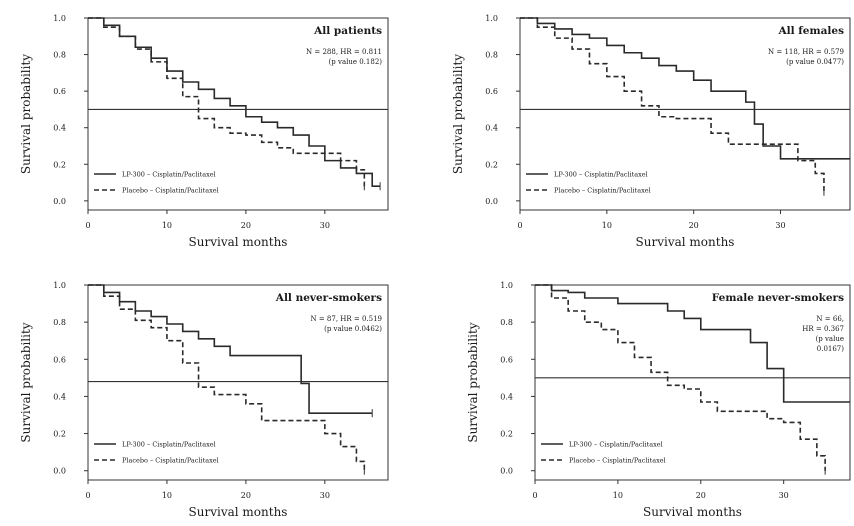 This screenshot has width=854, height=526. What do you see at coordinates (346, 319) in the screenshot?
I see `hr-annotation: N = 87, HR = 0.519` at bounding box center [346, 319].